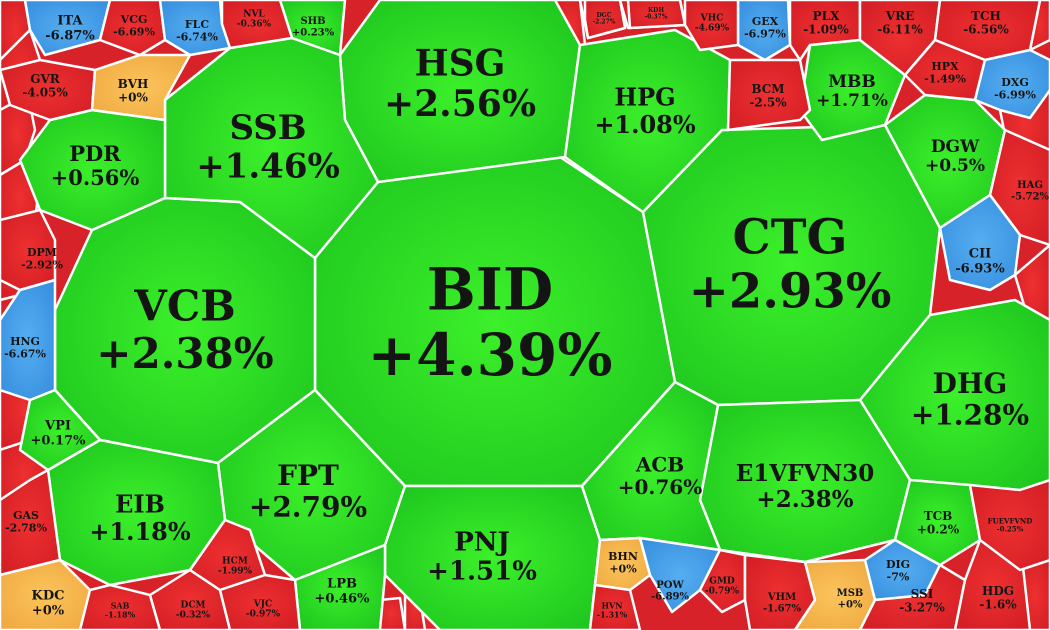  I want to click on cell-dxg, so click(1011, 84).